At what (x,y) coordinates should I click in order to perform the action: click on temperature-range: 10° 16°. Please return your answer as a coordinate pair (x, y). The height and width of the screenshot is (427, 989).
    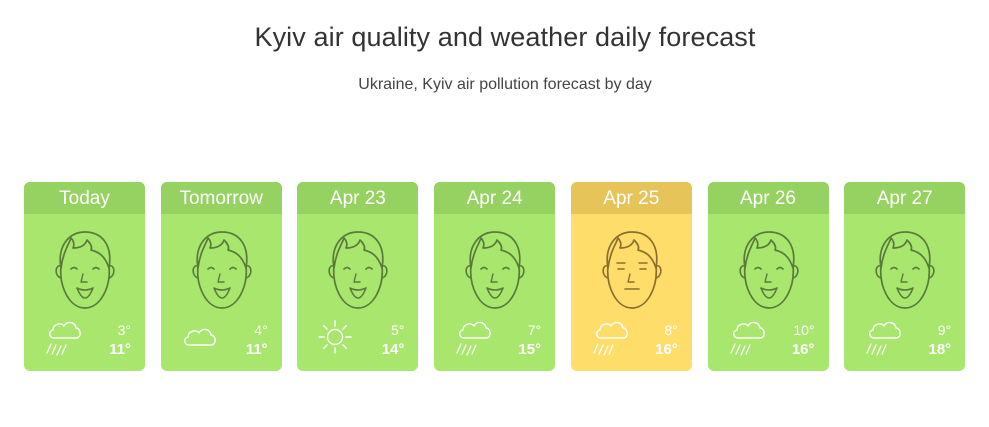
    Looking at the image, I should click on (803, 340).